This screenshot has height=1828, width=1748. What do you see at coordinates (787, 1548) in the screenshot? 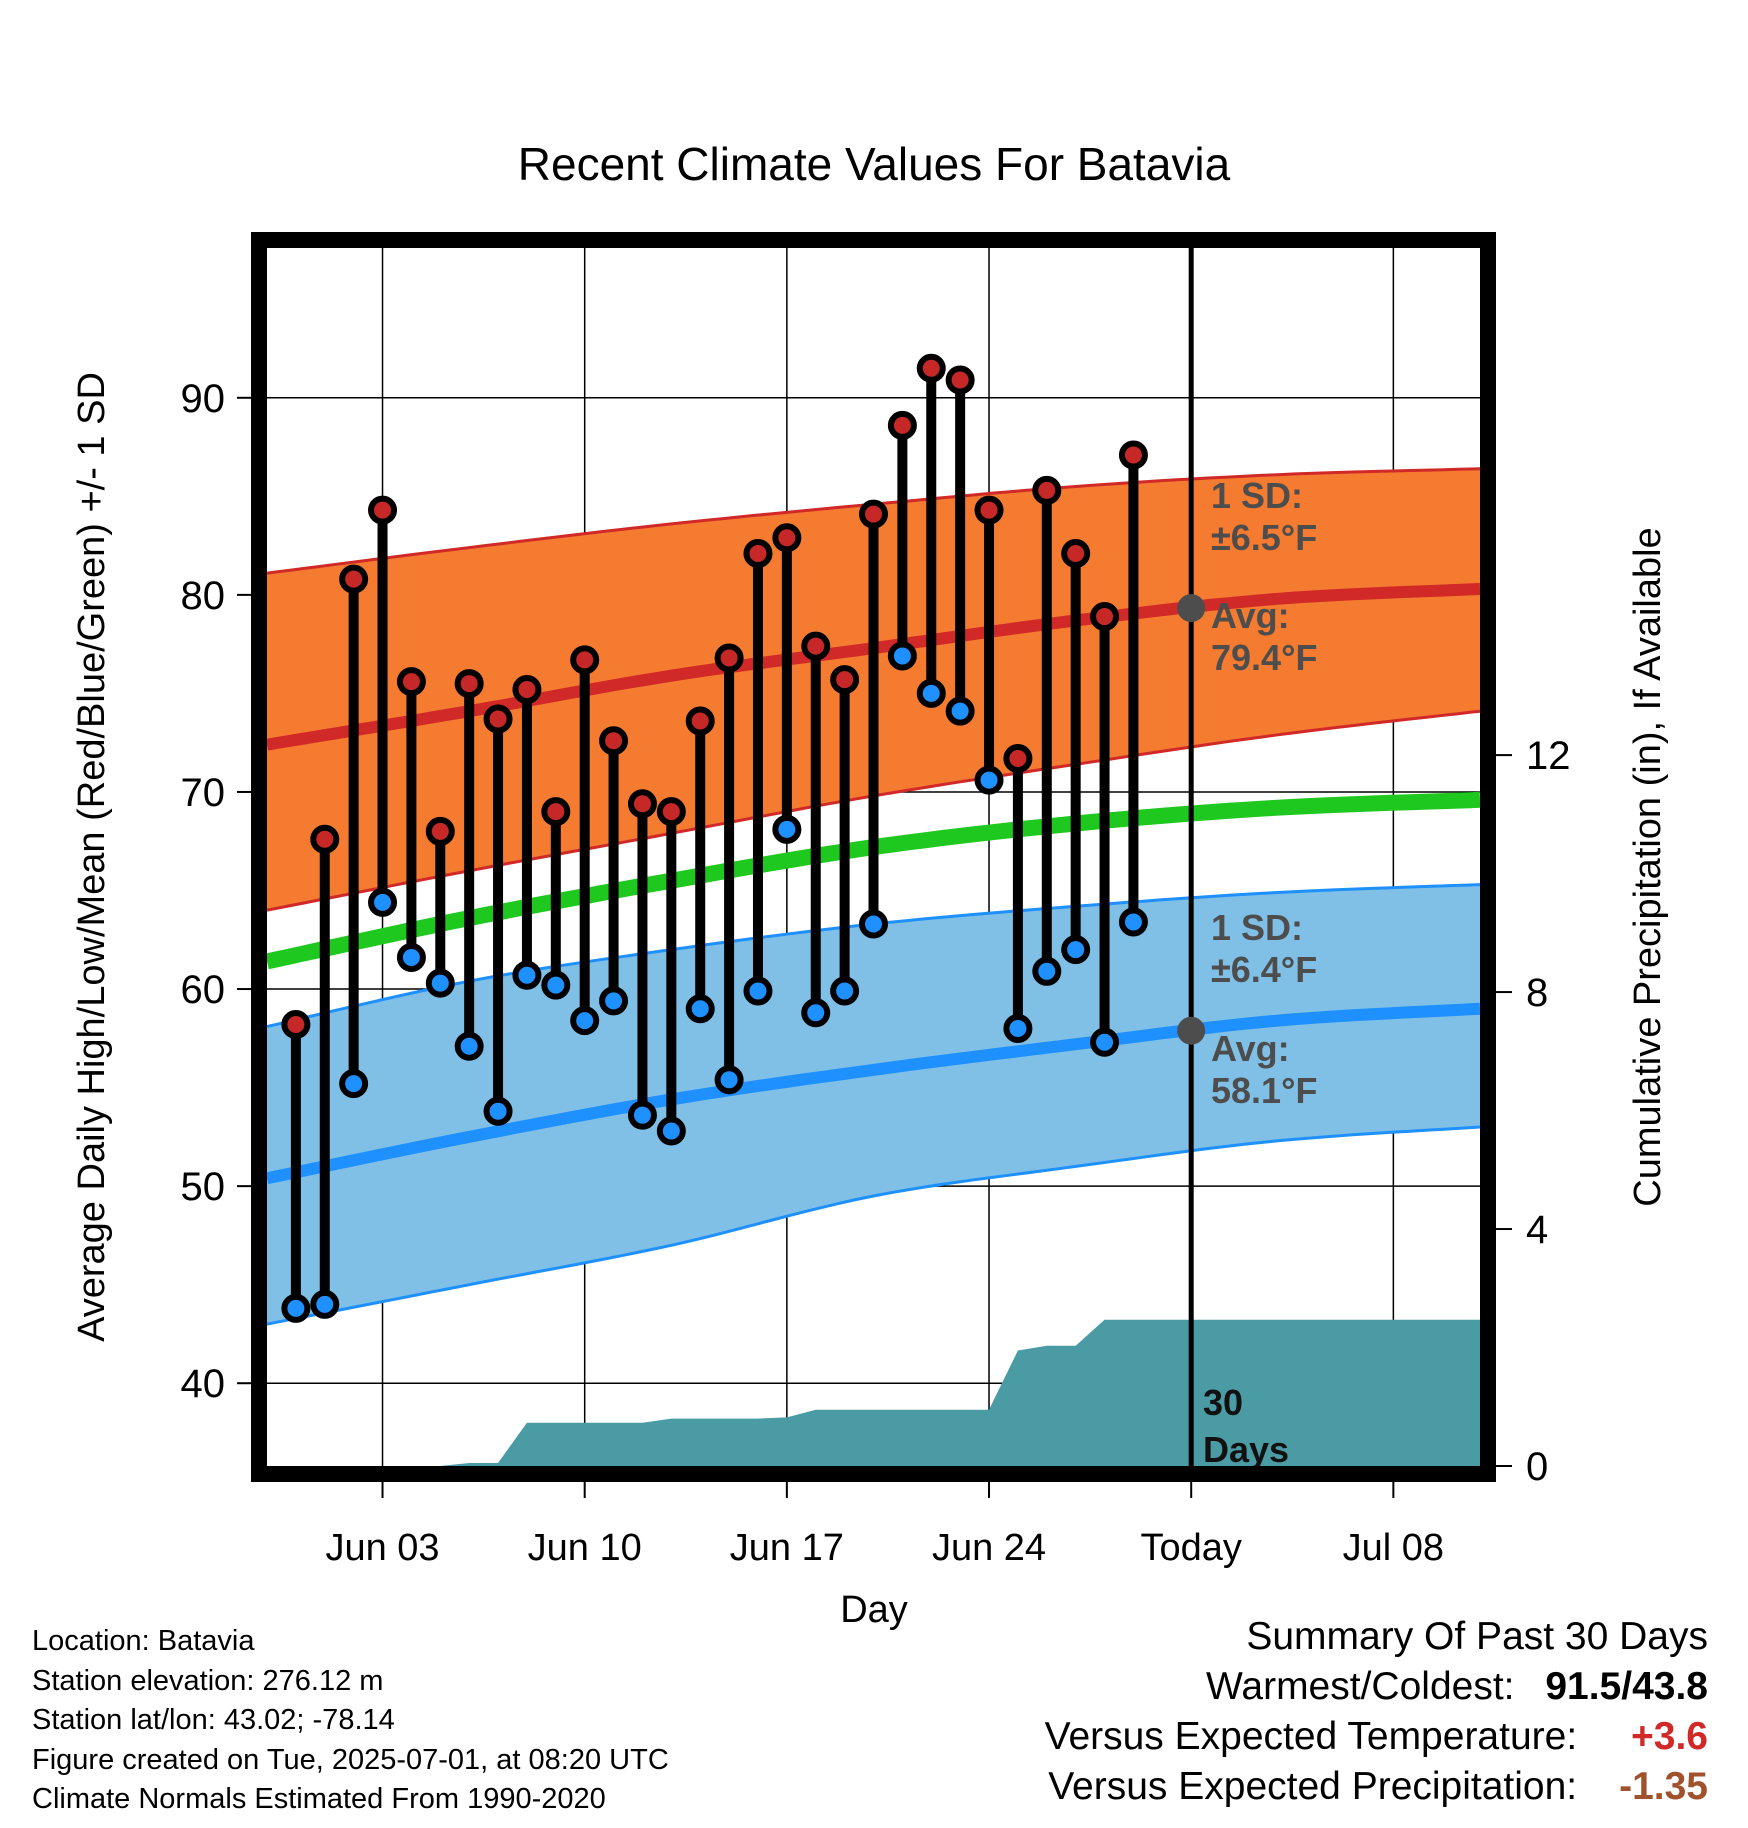
I see `x-tick-label: Jun 17` at bounding box center [787, 1548].